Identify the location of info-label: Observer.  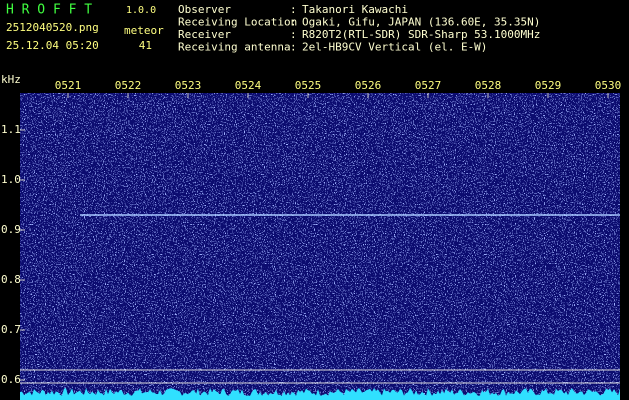
(204, 9).